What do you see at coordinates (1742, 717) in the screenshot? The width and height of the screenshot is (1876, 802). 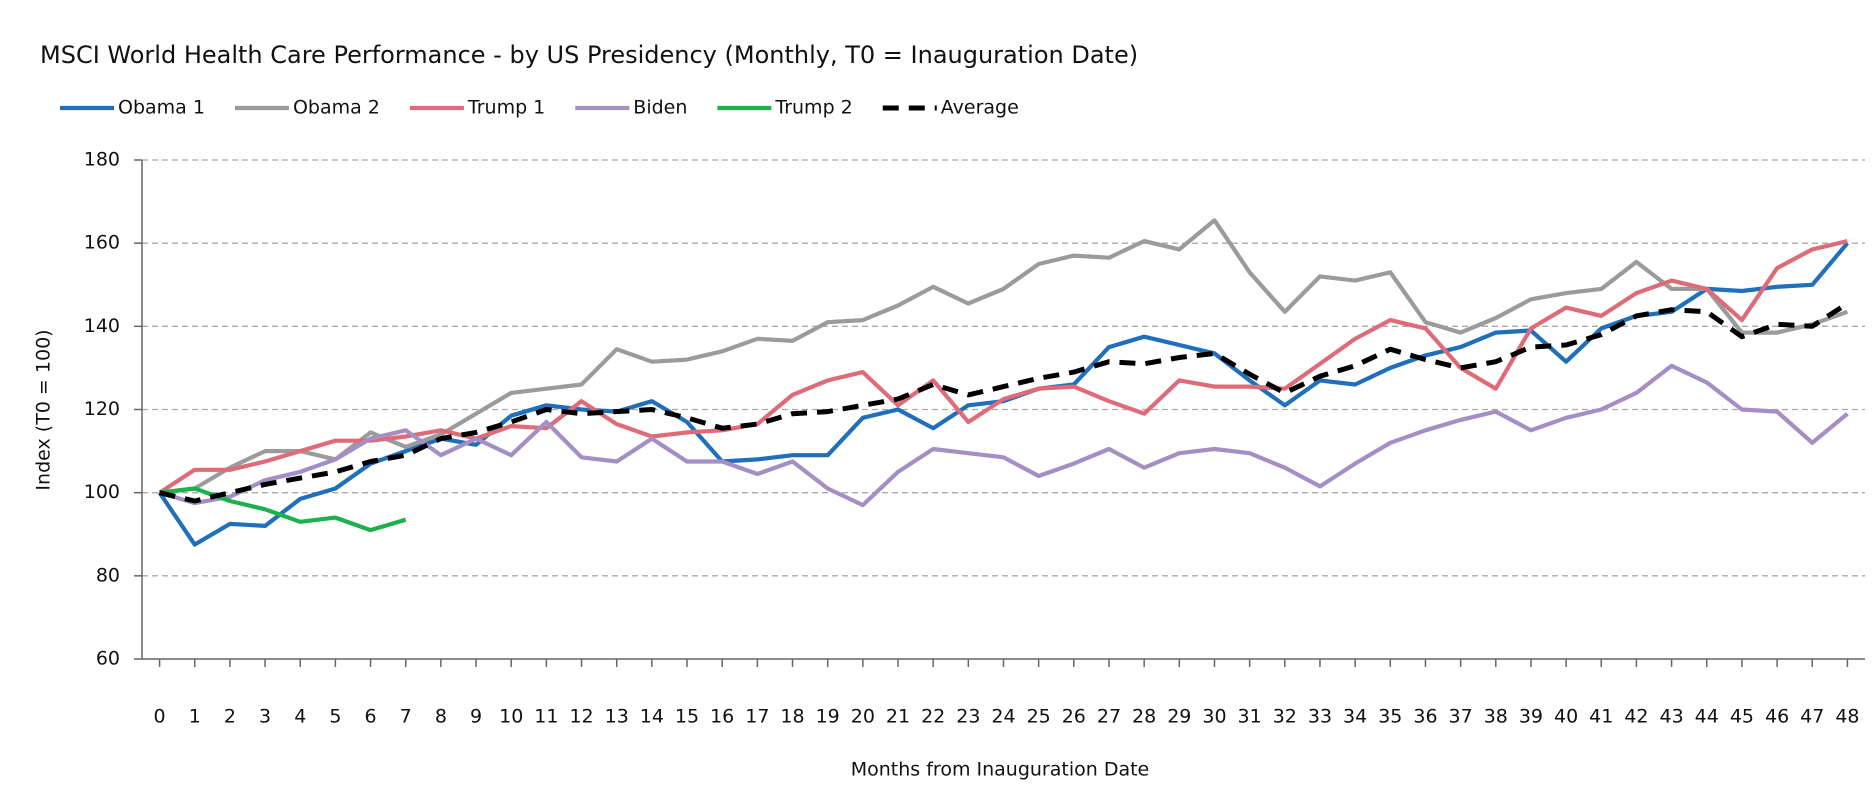 I see `x-tick-label: 45` at bounding box center [1742, 717].